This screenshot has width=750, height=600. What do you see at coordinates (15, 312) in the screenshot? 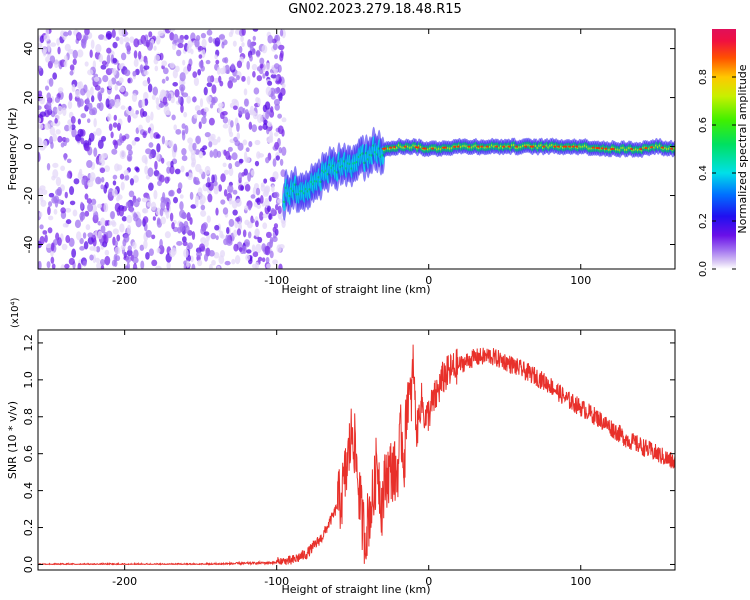
I see `snr-y-multiplier: (x10⁴)` at bounding box center [15, 312].